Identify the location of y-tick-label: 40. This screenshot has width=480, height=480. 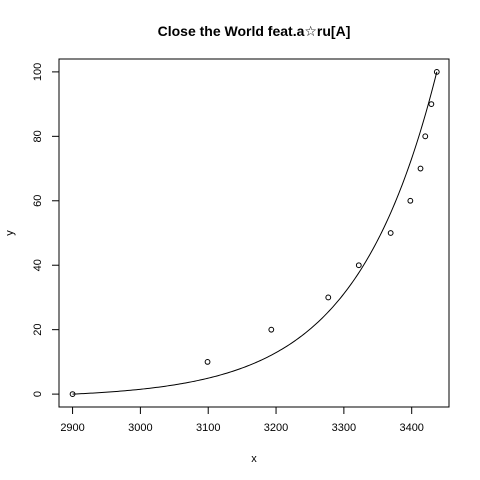
(38, 265).